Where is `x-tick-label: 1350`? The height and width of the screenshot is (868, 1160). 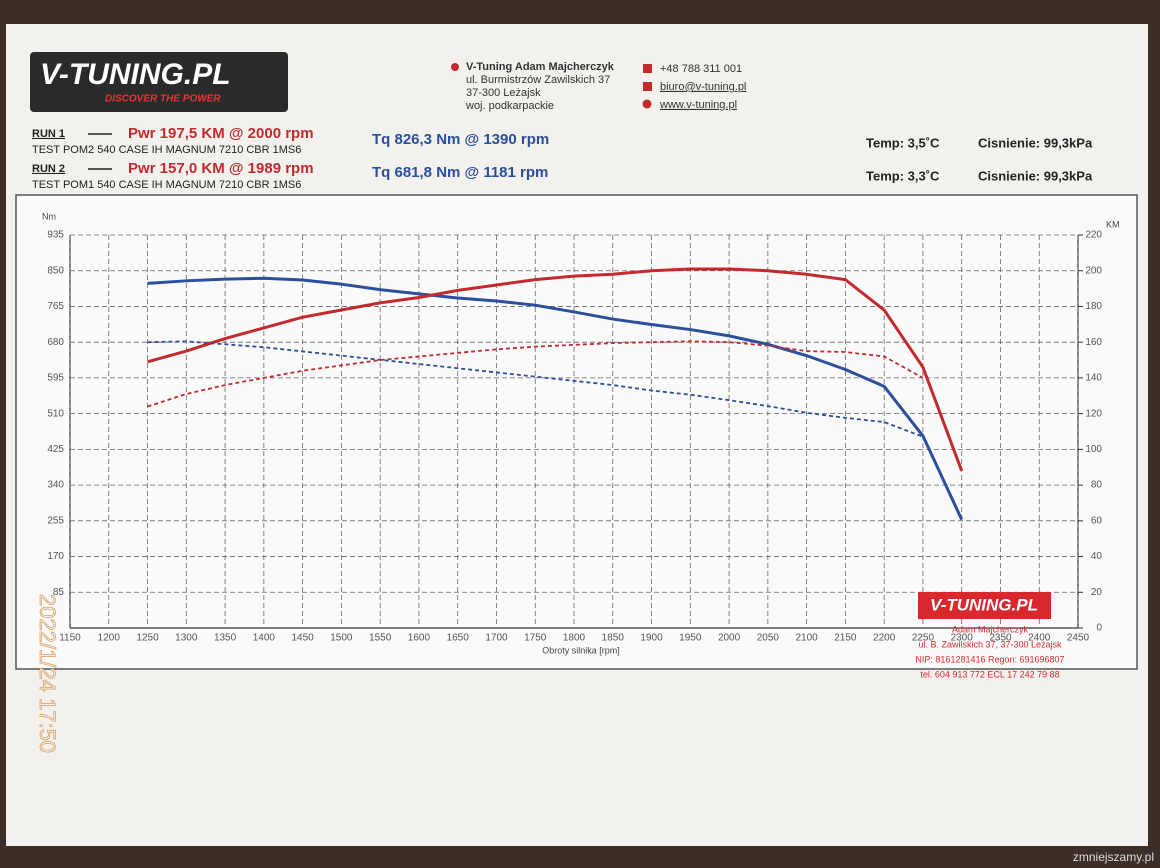
x-tick-label: 1350 is located at coordinates (225, 638).